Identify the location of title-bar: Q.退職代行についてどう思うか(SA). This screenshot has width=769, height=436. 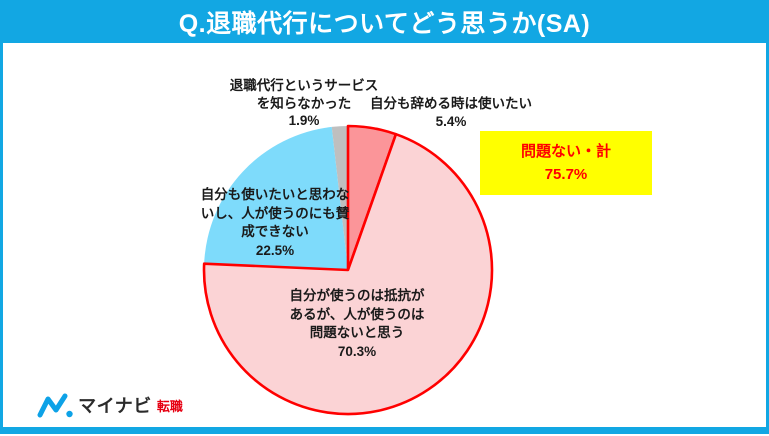
(384, 21).